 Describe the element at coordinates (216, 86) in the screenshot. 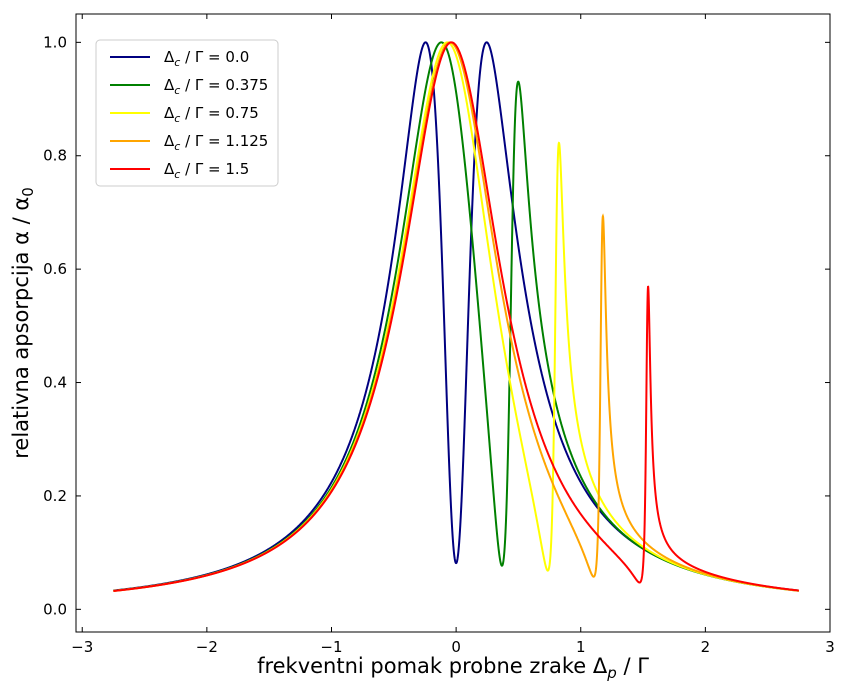

I see `legend-label-1: Δc / Γ = 0.375` at that location.